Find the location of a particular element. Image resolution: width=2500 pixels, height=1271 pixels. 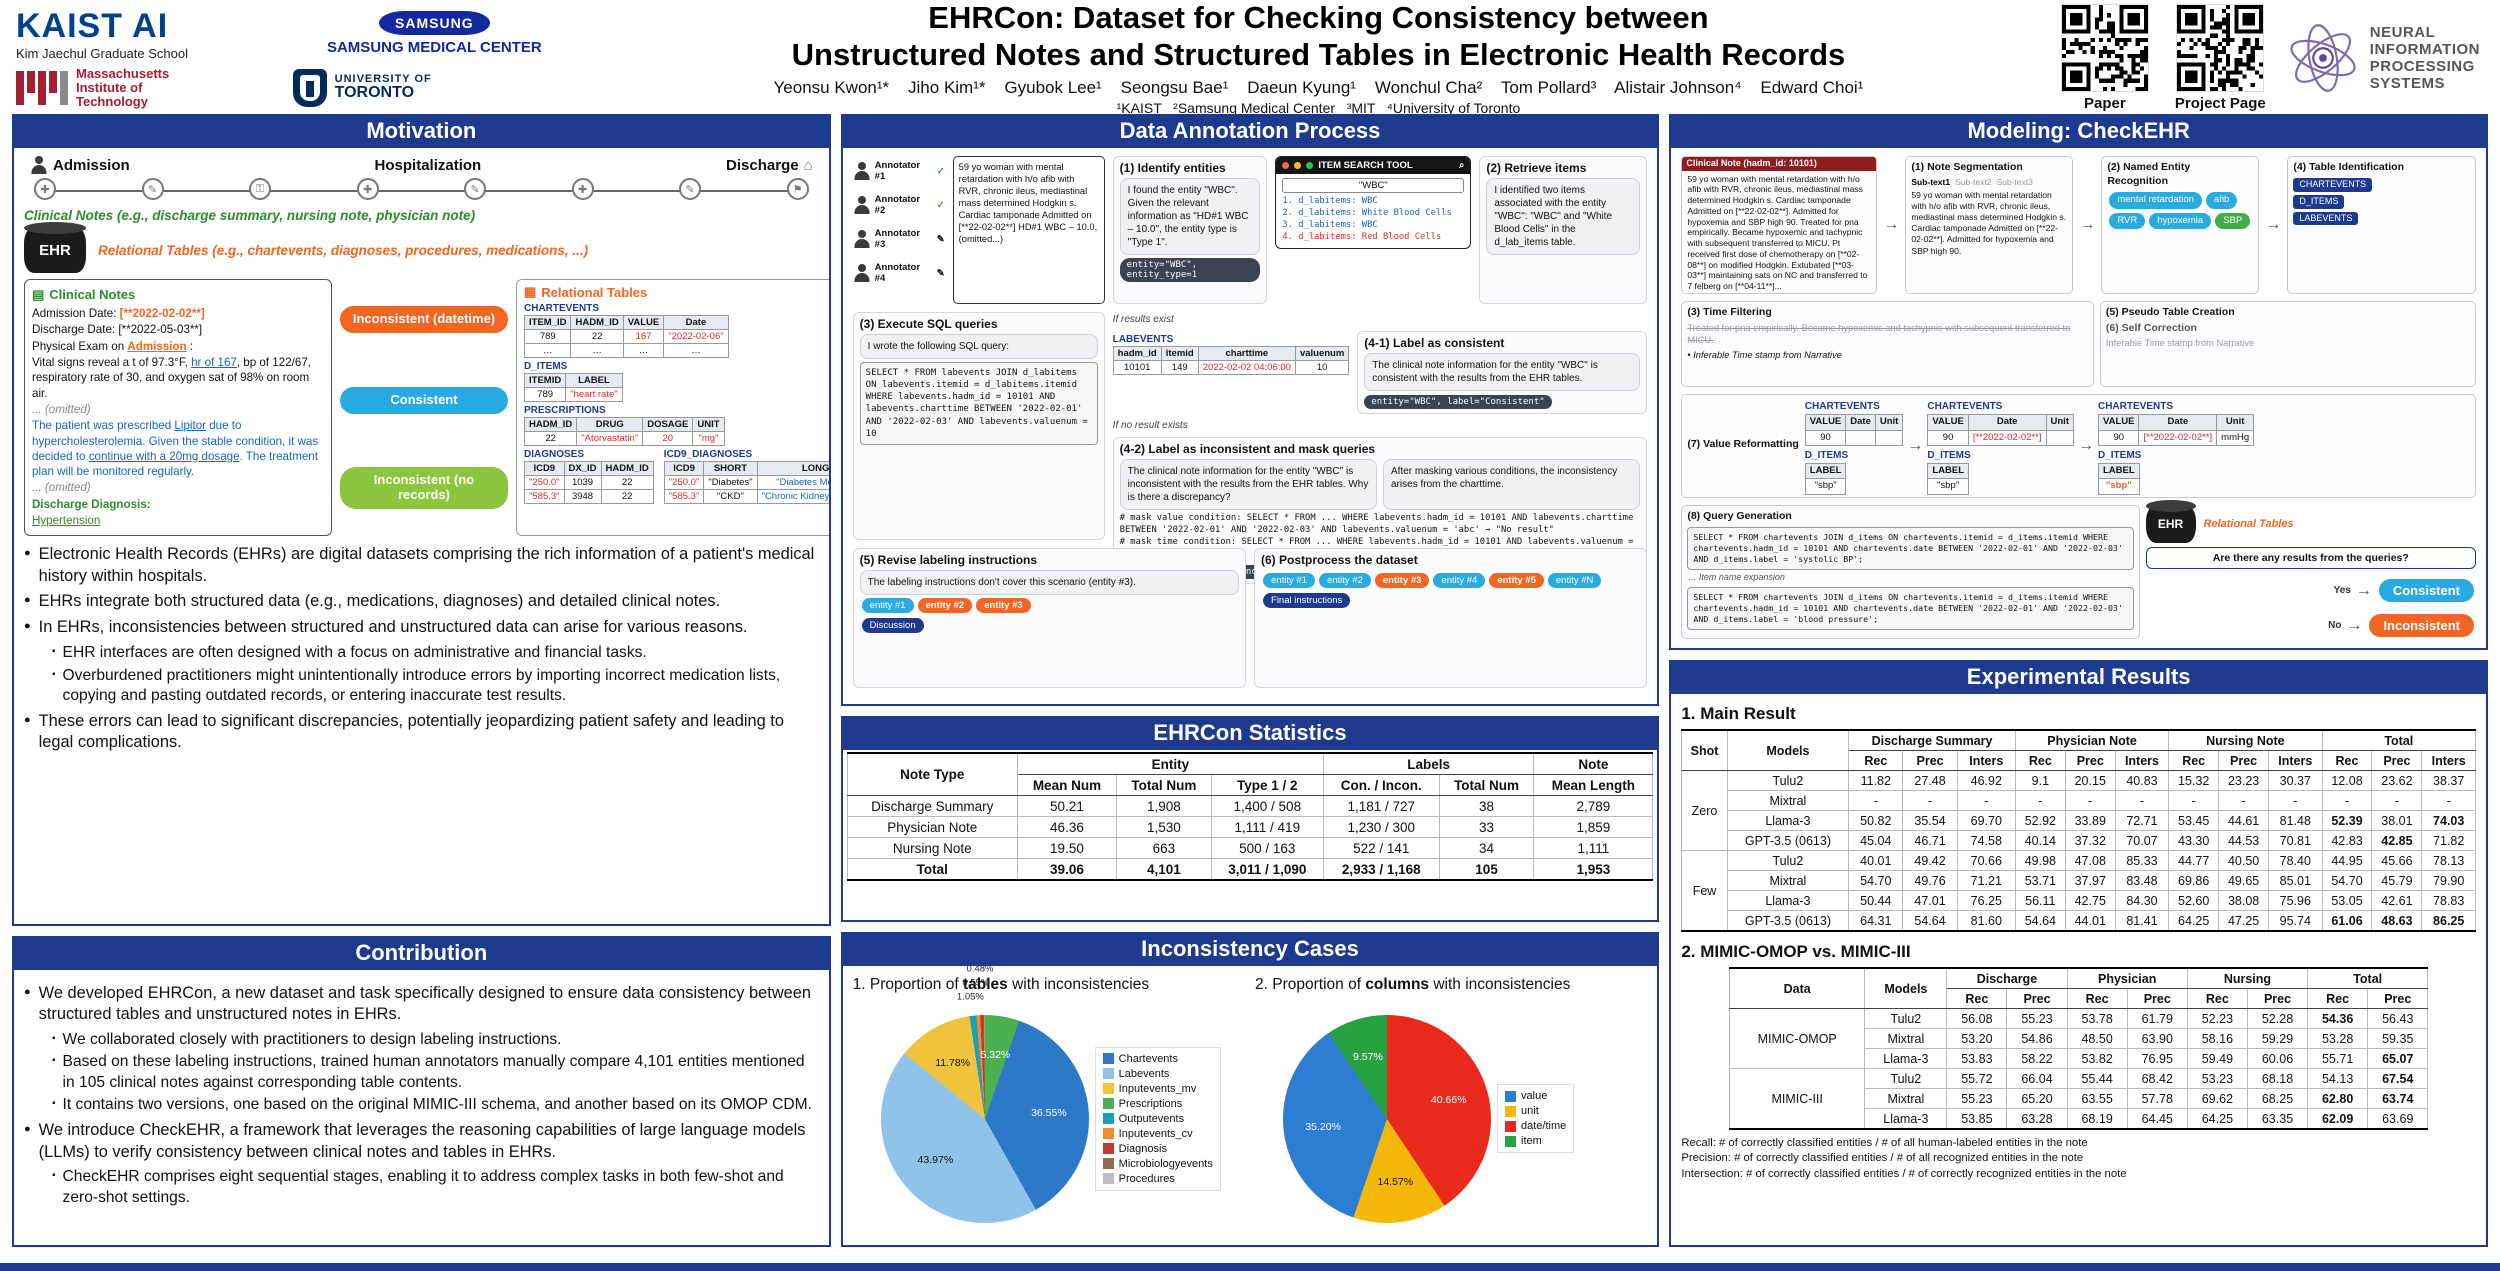

mini-table: ITEMID LABEL 789 "heart rate" is located at coordinates (573, 387).